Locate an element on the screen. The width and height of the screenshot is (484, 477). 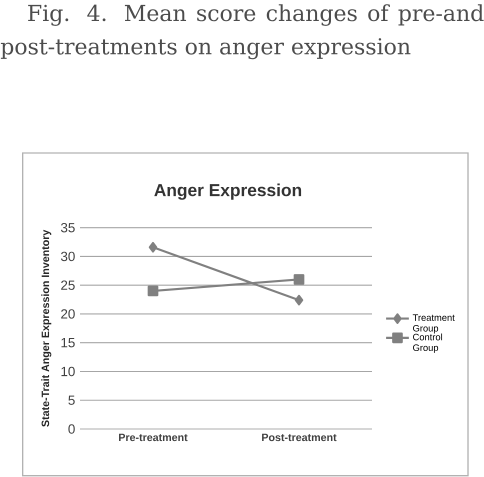
y-tick-label: 25 is located at coordinates (68, 285).